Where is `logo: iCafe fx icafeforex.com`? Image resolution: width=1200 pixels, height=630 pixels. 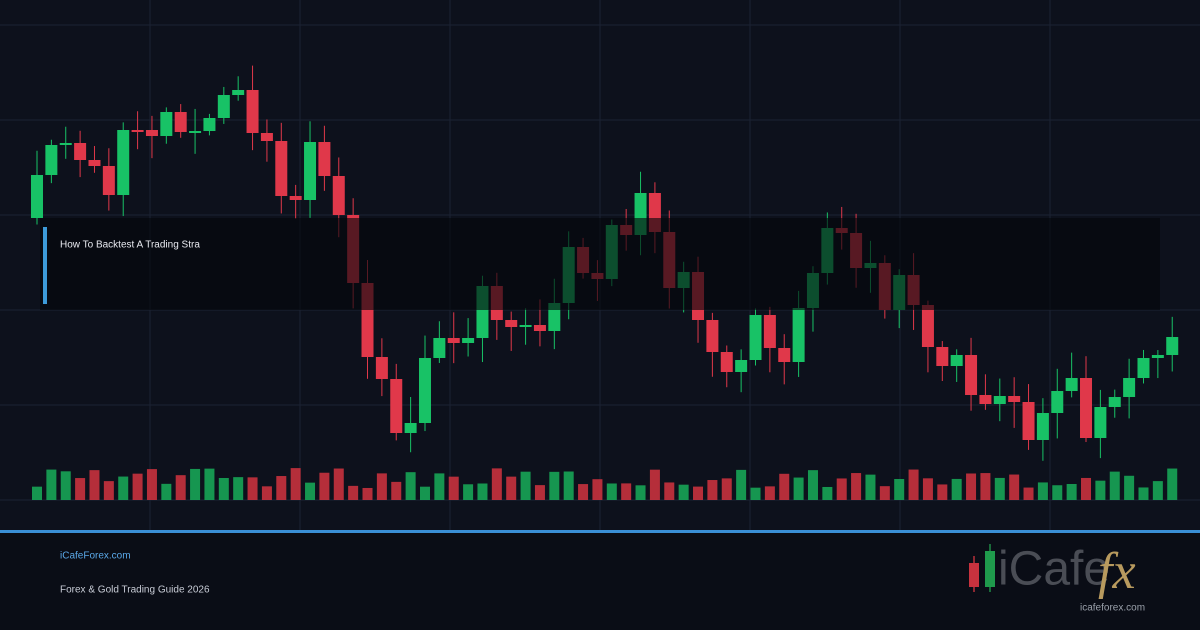
logo: iCafe fx icafeforex.com is located at coordinates (1057, 578).